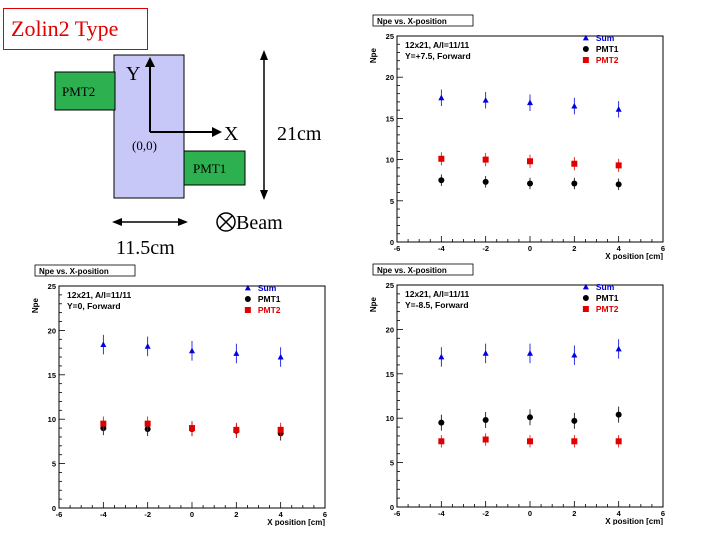 The width and height of the screenshot is (720, 540). I want to click on beam-icon, so click(226, 222).